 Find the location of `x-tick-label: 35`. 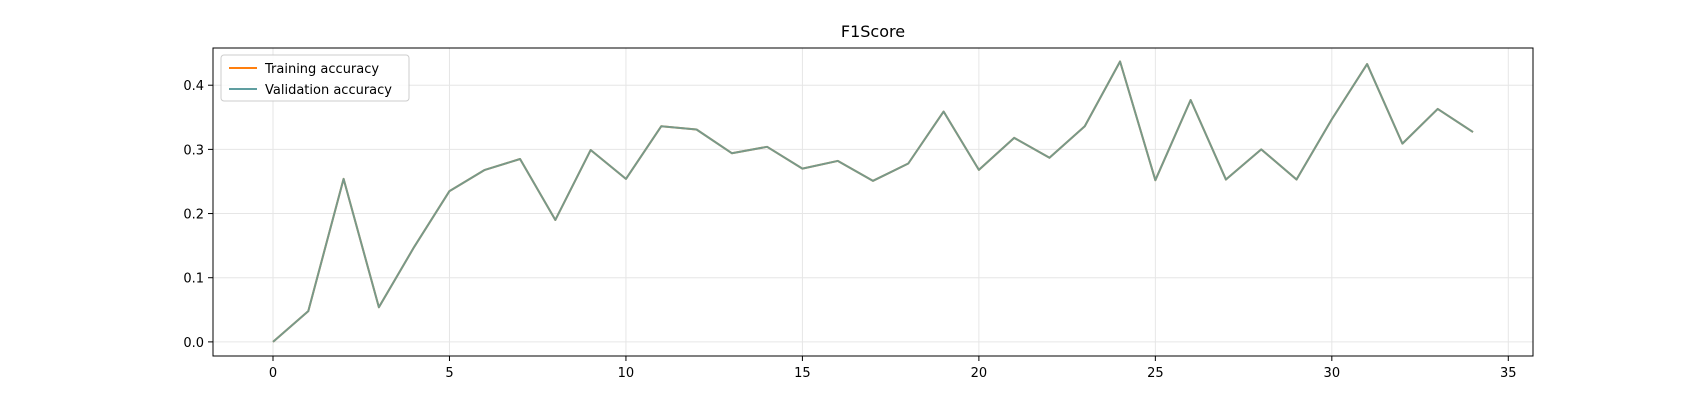

x-tick-label: 35 is located at coordinates (1508, 373).